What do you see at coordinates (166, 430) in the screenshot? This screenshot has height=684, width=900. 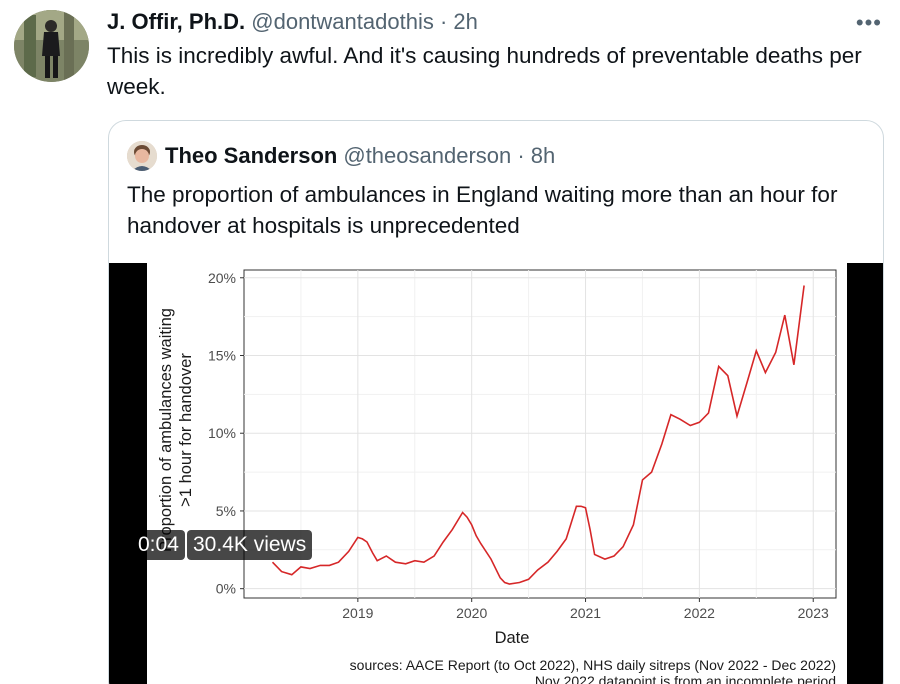 I see `y-axis-label-line1: Proportion of ambulances waiting` at bounding box center [166, 430].